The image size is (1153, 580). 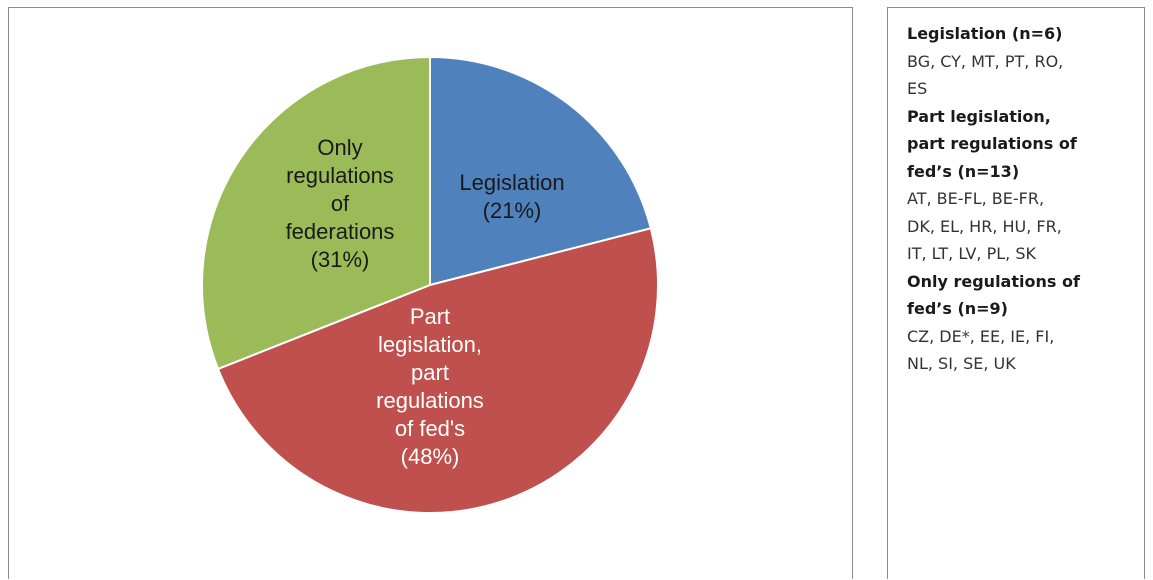 What do you see at coordinates (511, 182) in the screenshot?
I see `slice-label-line: Legislation` at bounding box center [511, 182].